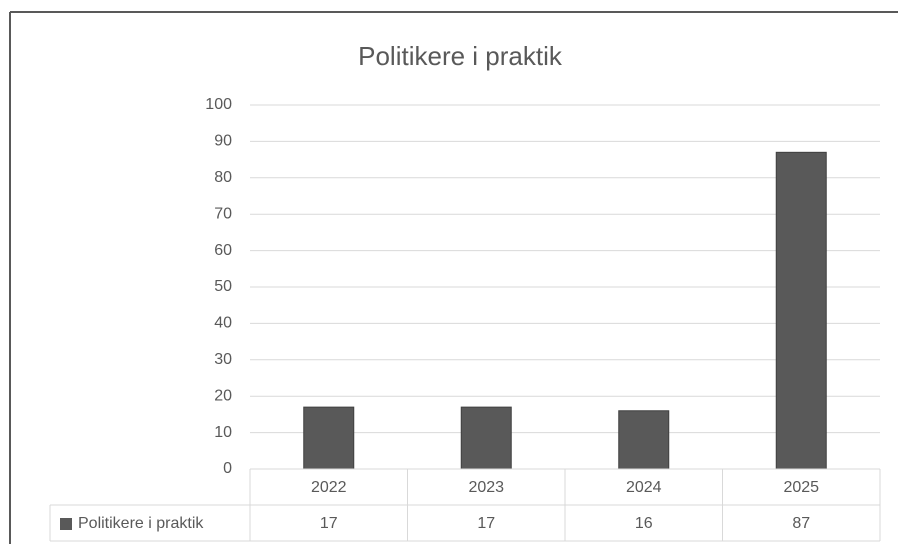  Describe the element at coordinates (644, 487) in the screenshot. I see `x-tick-label: 2024` at that location.